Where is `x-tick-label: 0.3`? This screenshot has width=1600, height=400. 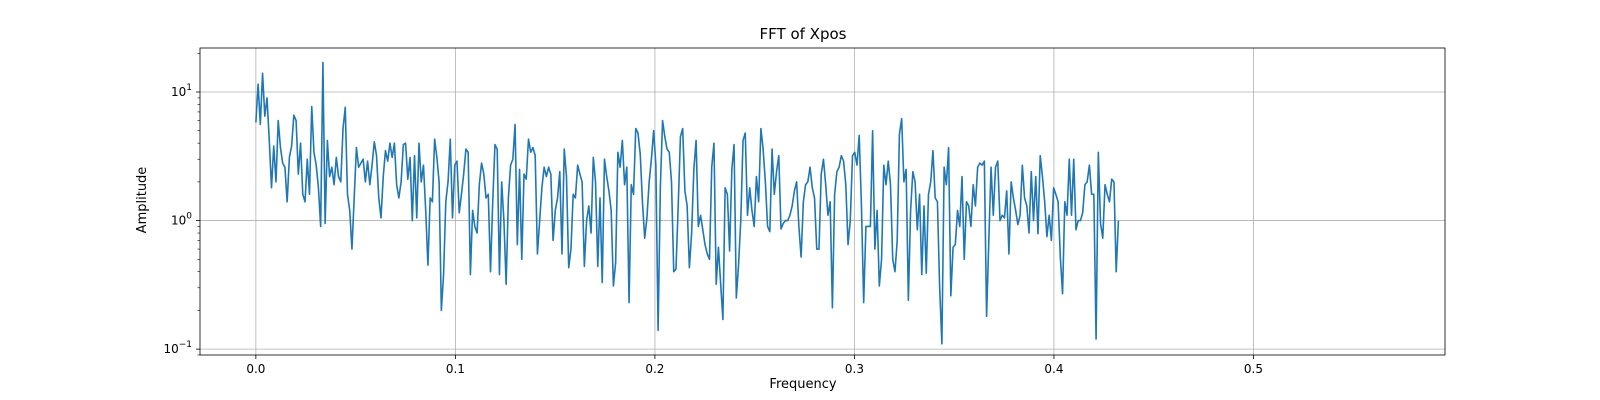
x-tick-label: 0.3 is located at coordinates (854, 369).